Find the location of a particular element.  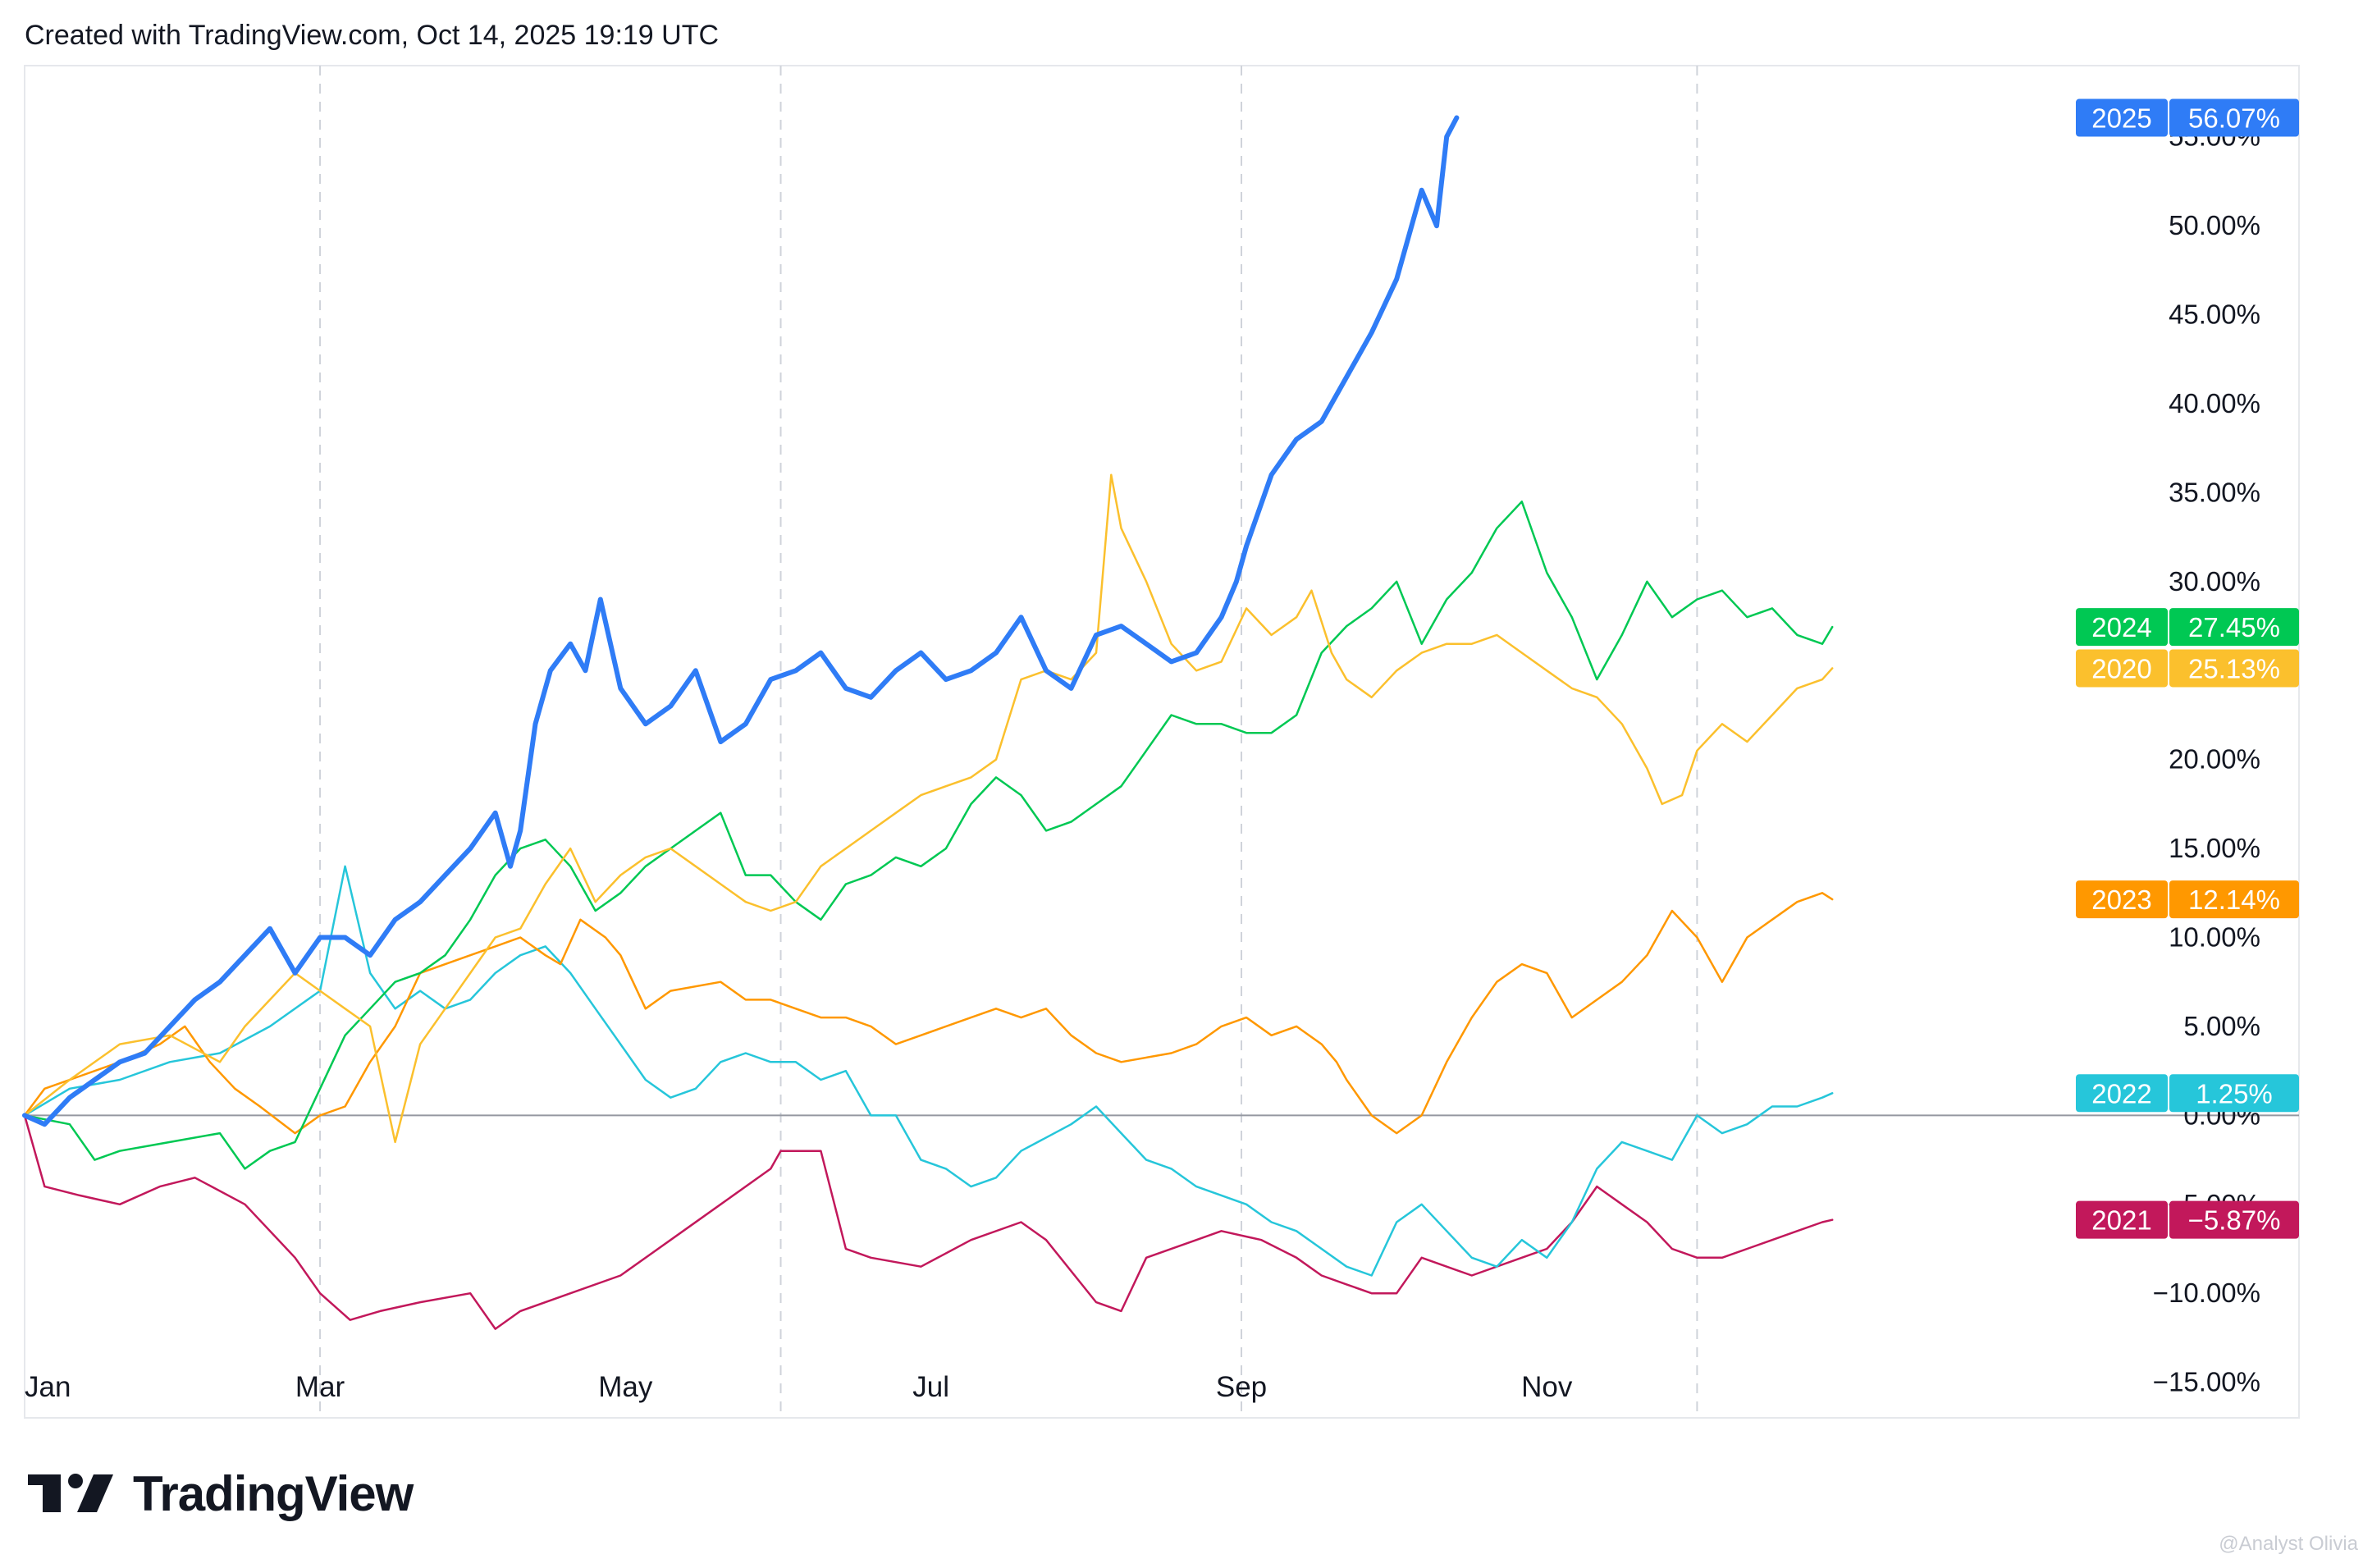

badge-series-value: 56.07% is located at coordinates (2234, 118).